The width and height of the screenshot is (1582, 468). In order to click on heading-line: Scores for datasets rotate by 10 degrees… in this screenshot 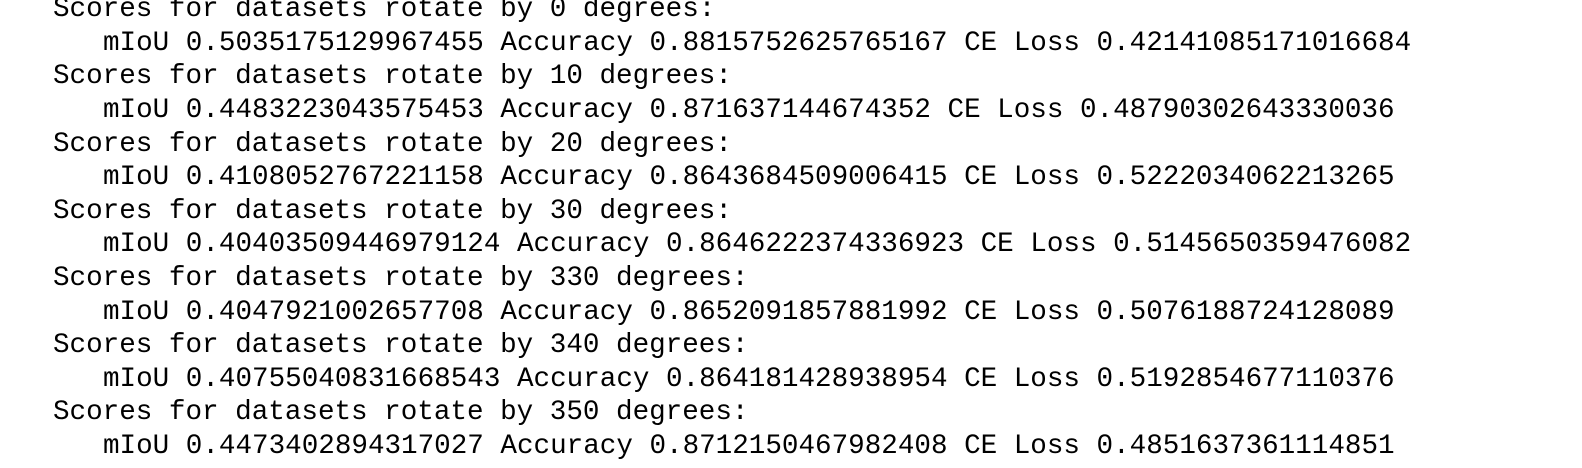, I will do `click(392, 77)`.